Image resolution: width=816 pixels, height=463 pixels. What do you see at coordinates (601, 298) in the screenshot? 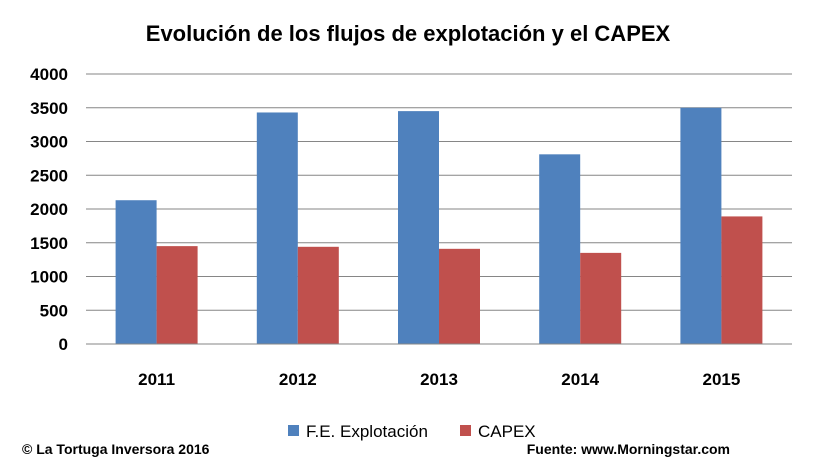
I see `bar-capex-2014` at bounding box center [601, 298].